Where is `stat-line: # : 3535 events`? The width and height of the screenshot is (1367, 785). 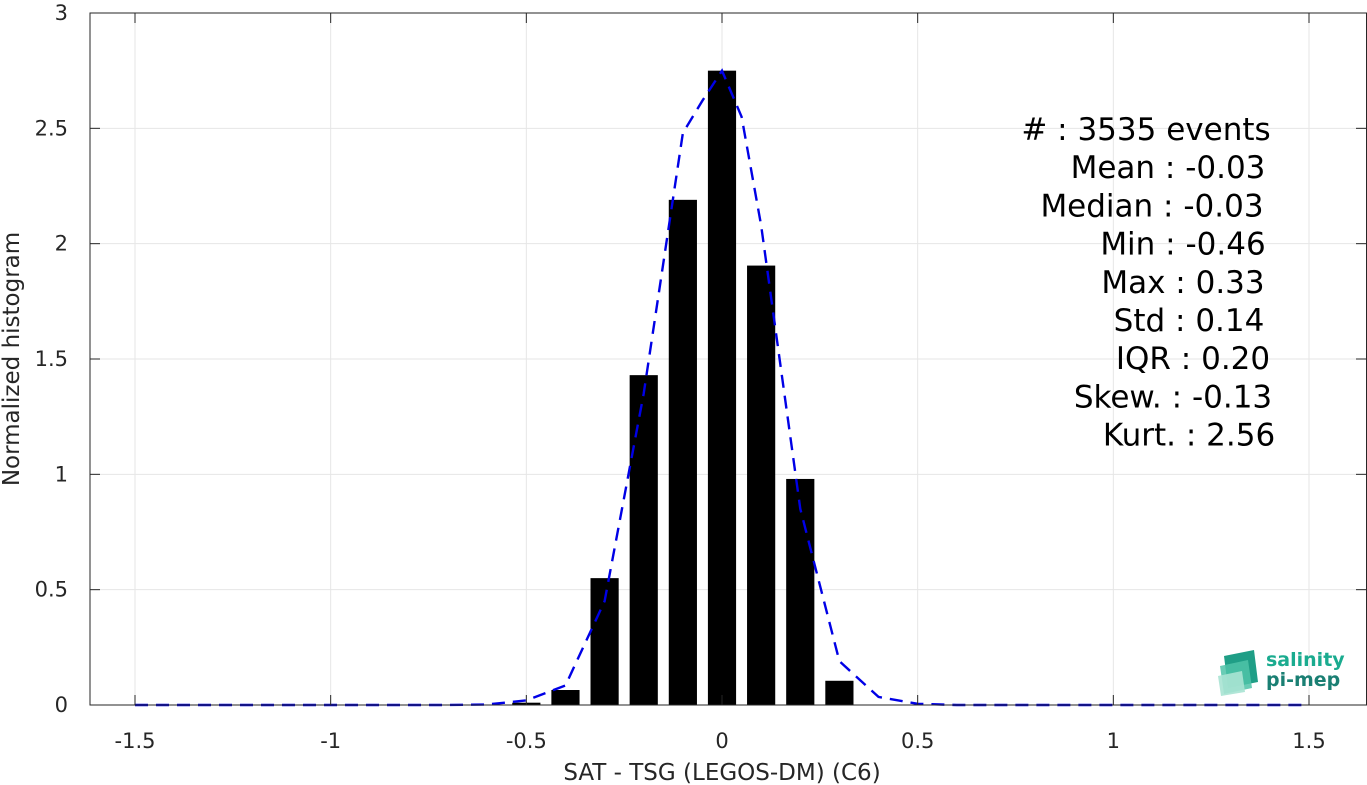
stat-line: # : 3535 events is located at coordinates (1145, 130).